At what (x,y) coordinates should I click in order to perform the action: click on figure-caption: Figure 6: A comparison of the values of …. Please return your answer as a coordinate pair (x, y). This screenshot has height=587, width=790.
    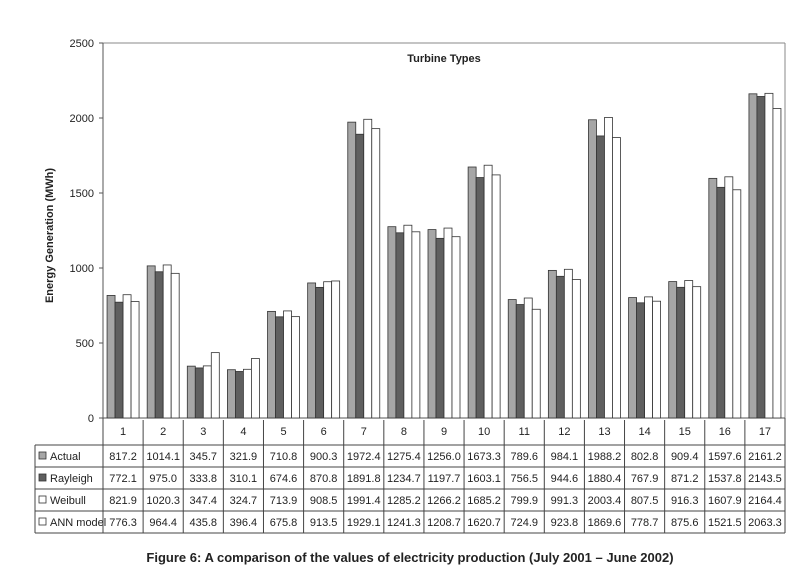
    Looking at the image, I should click on (409, 557).